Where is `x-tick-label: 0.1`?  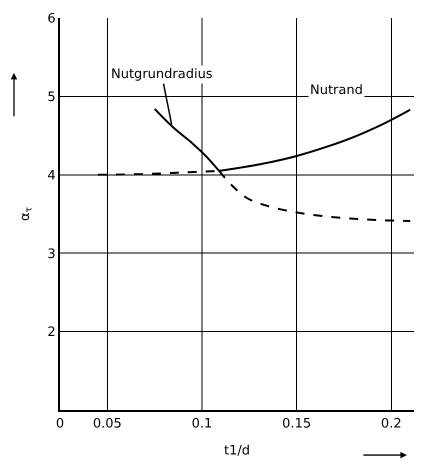
x-tick-label: 0.1 is located at coordinates (202, 424).